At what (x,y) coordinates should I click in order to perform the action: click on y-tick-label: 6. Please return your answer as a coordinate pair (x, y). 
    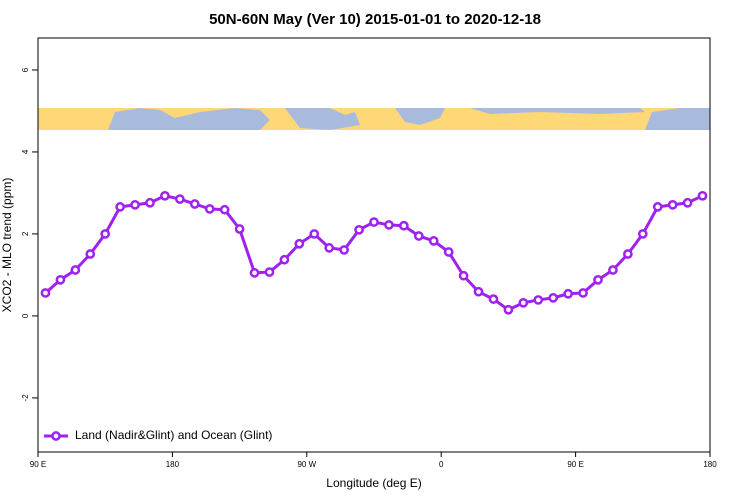
    Looking at the image, I should click on (25, 69).